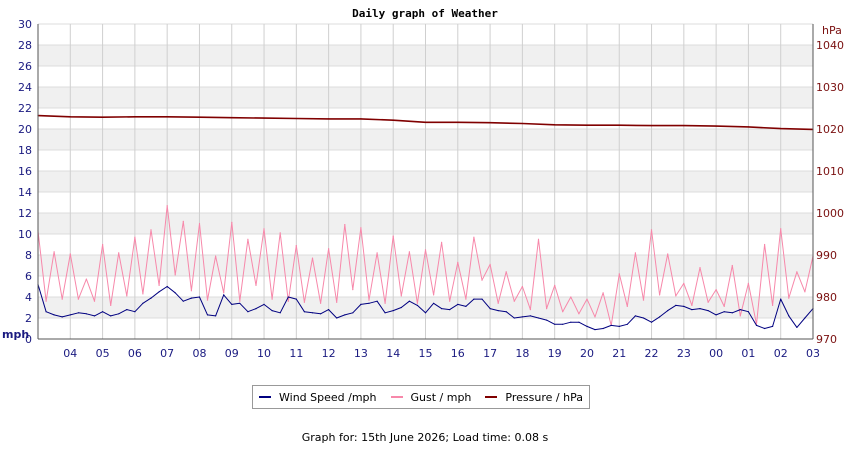 The height and width of the screenshot is (450, 850). I want to click on y-right-tick-label: 970, so click(826, 339).